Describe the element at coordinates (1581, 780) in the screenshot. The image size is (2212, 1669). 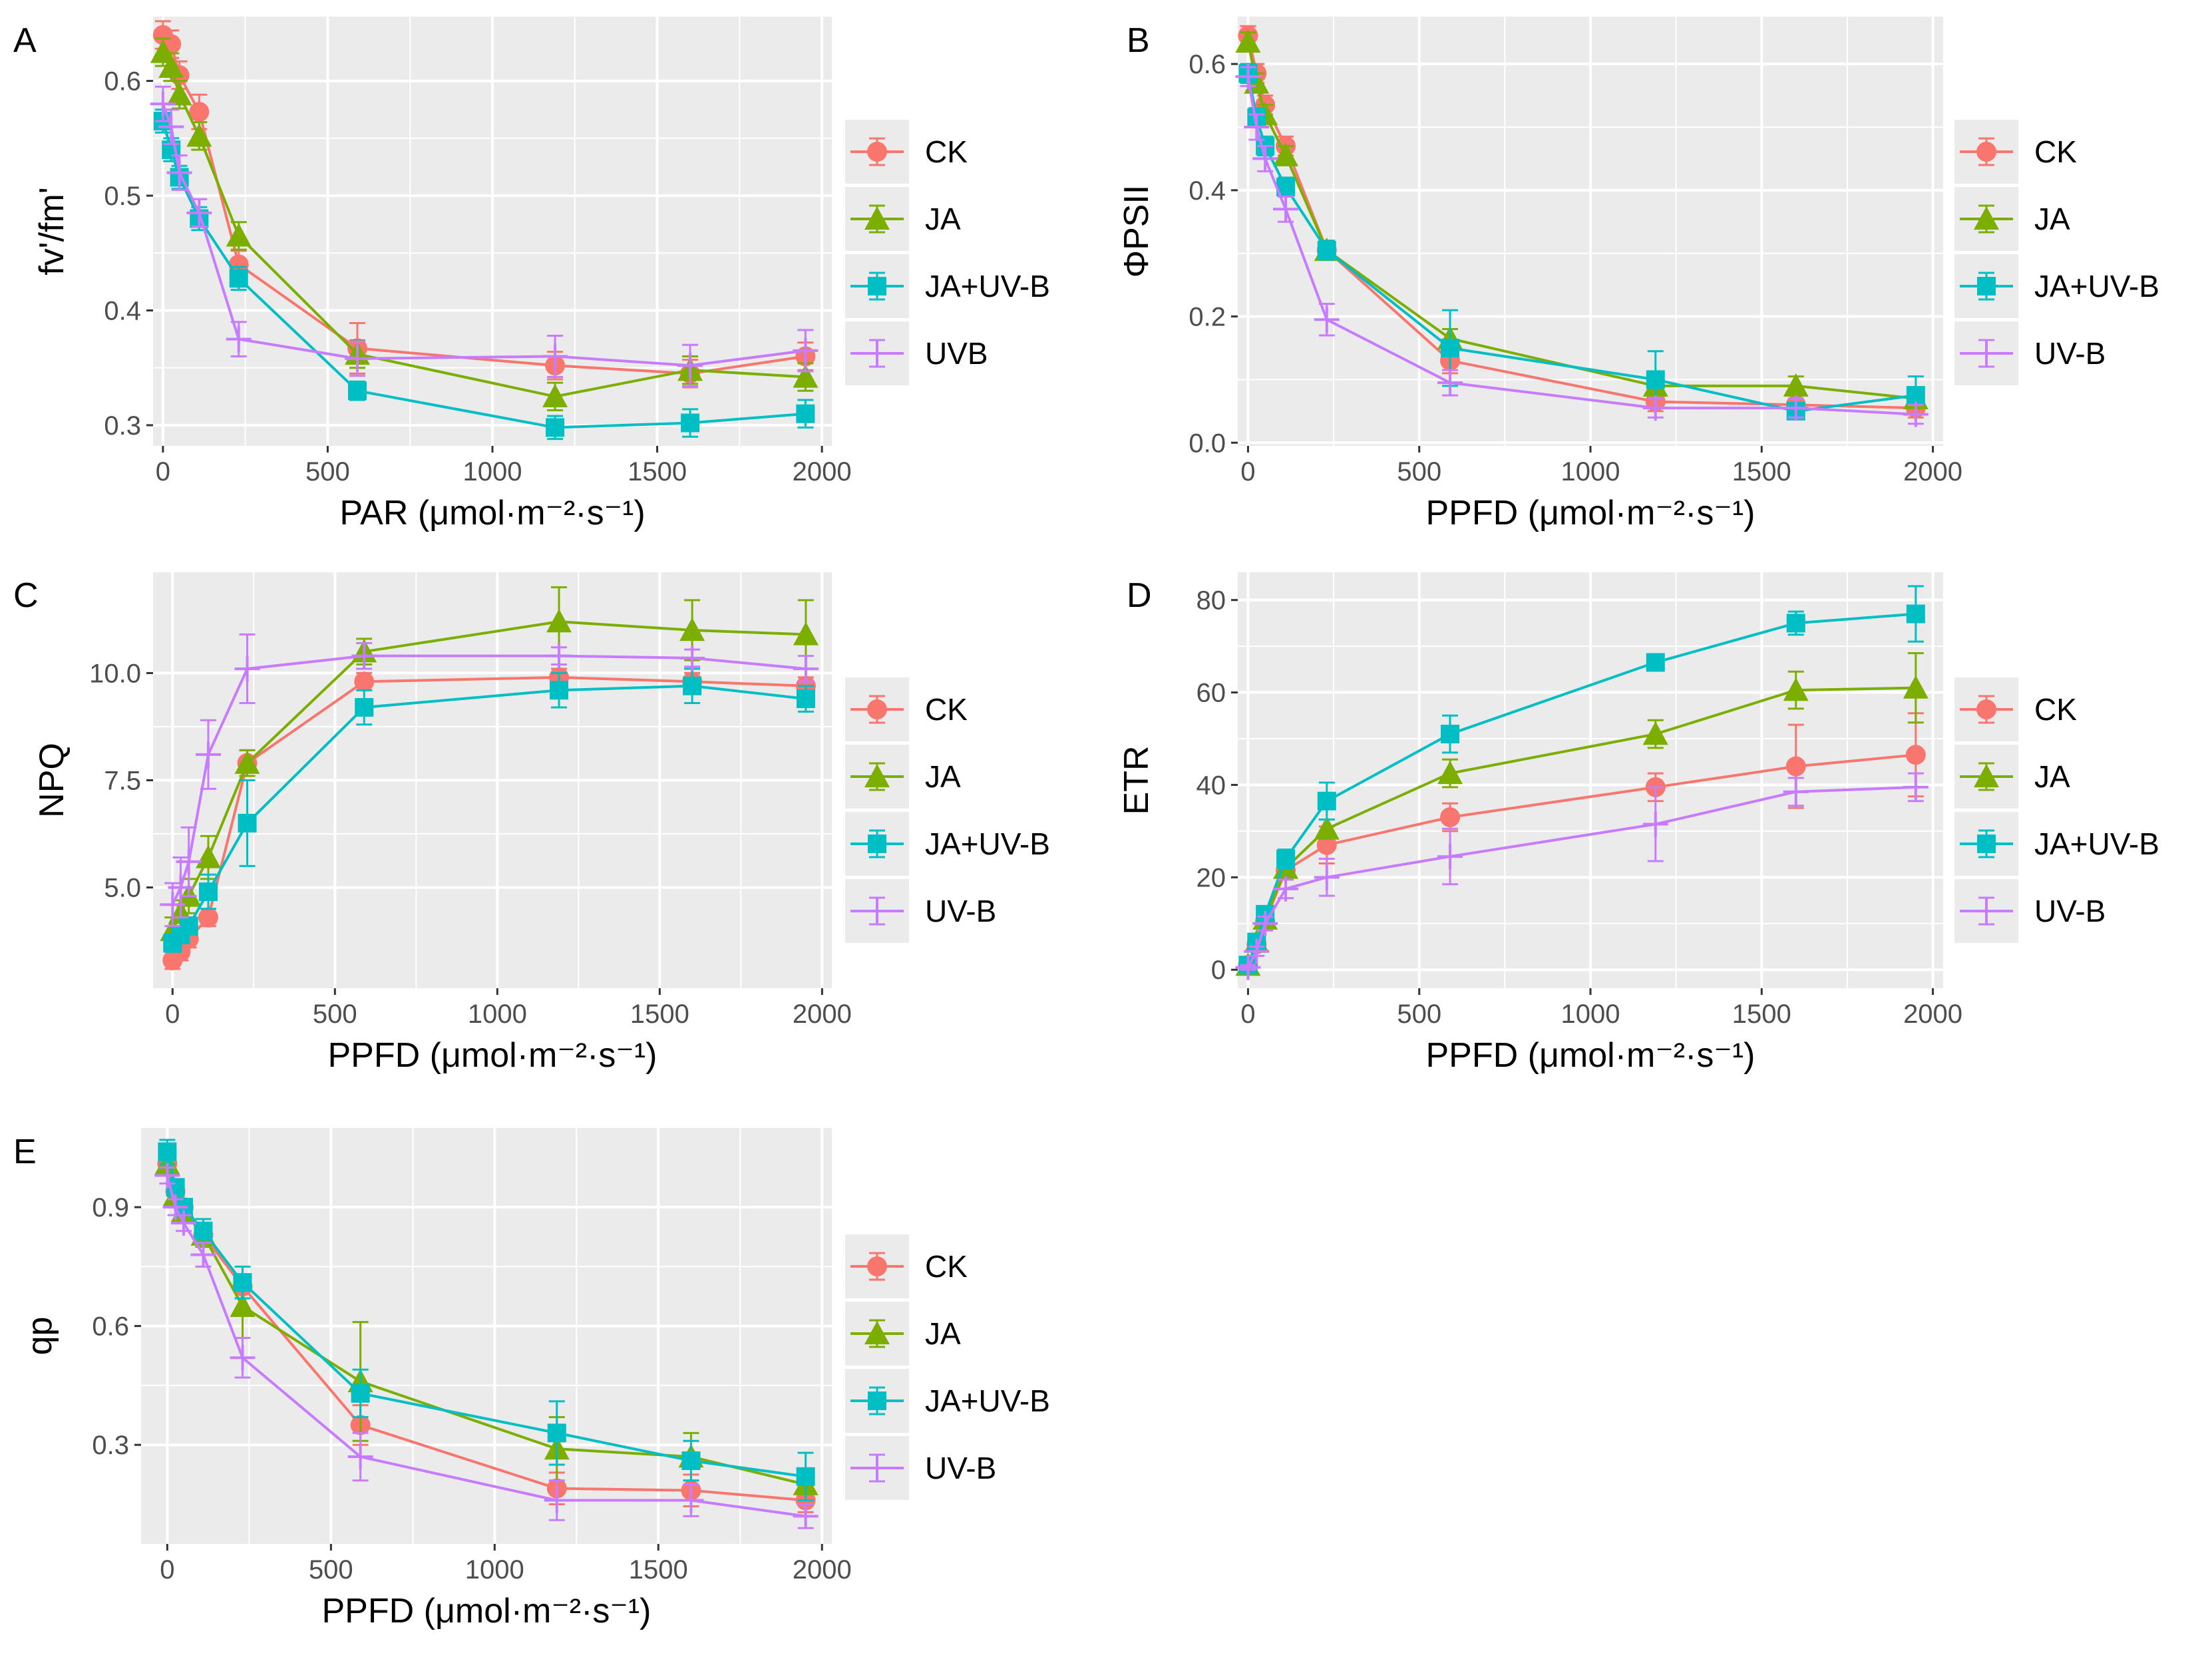
I see `series-JA+UV-B` at that location.